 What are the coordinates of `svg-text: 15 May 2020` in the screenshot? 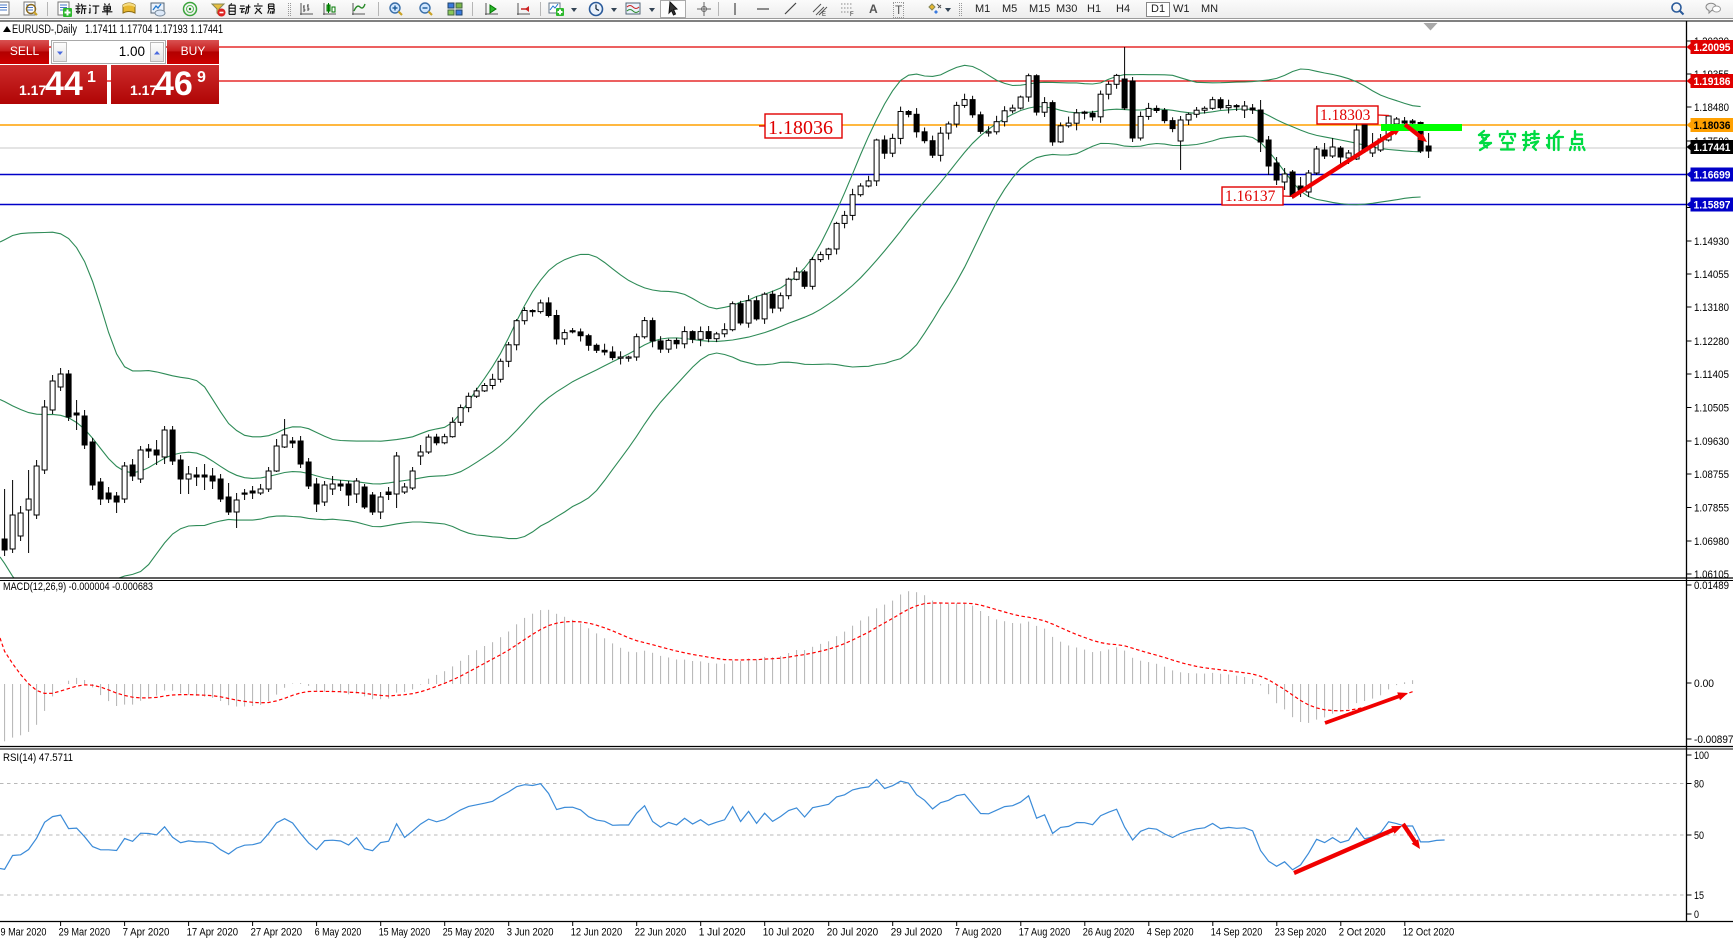 It's located at (404, 933).